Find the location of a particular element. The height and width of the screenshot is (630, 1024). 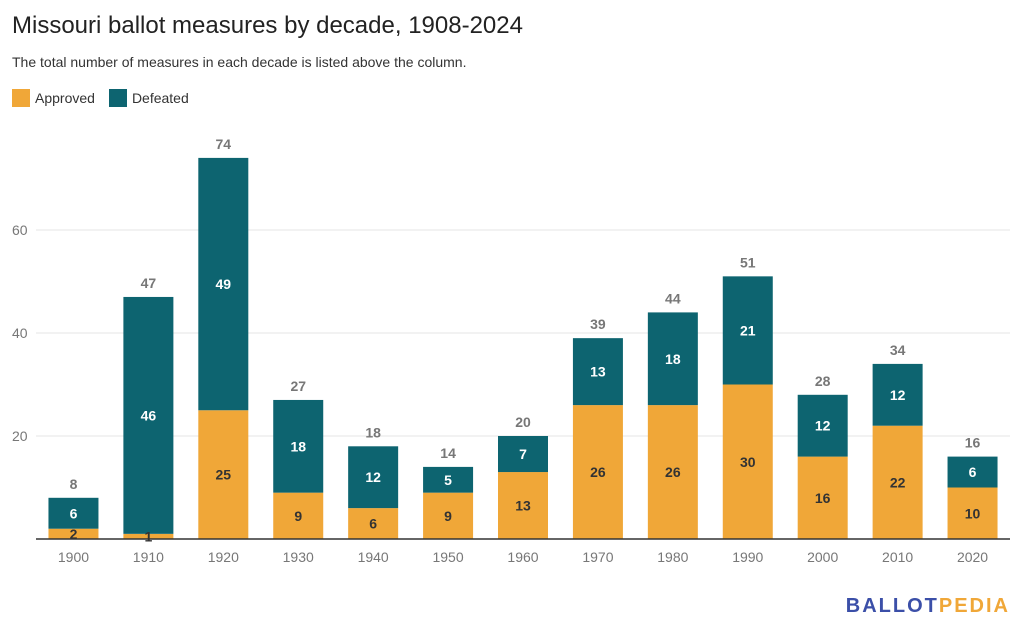

x-tick-label-1940: 1940 is located at coordinates (373, 557).